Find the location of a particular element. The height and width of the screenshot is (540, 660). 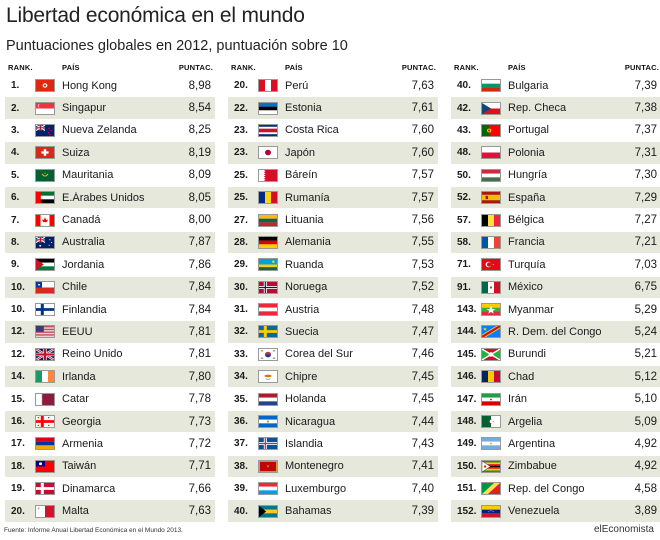

score-cell: 5,10 is located at coordinates (645, 399).